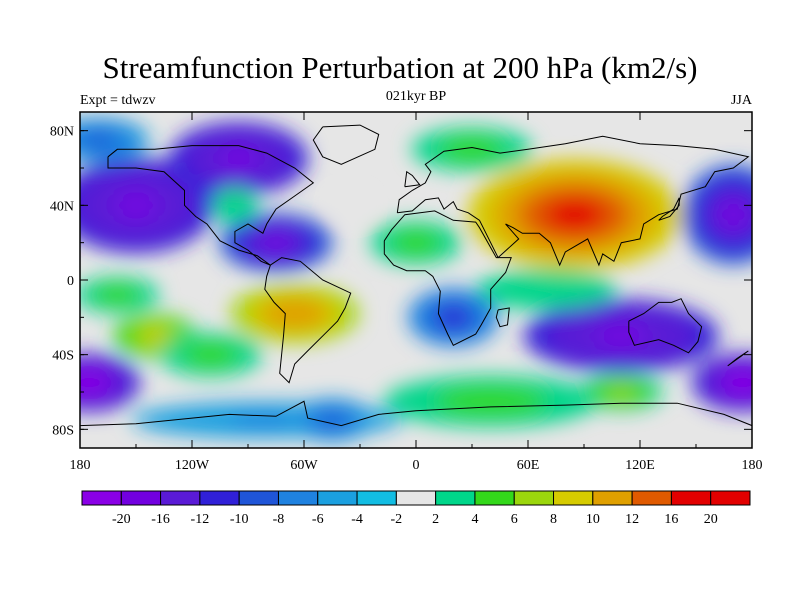 This screenshot has width=800, height=600. I want to click on lat-label: 40N, so click(62, 206).